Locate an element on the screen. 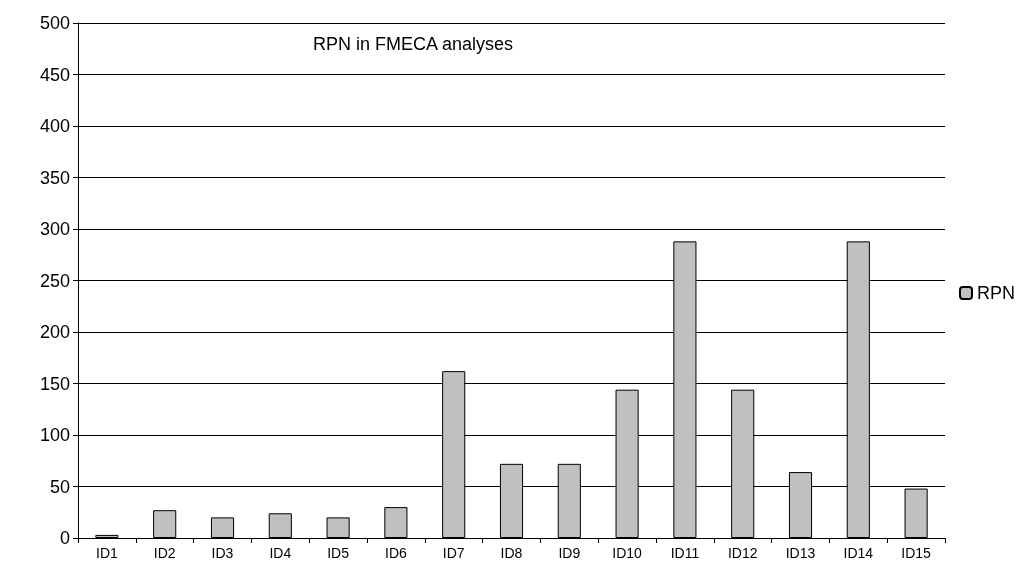 The height and width of the screenshot is (586, 1033). y-tick-label: 250 is located at coordinates (54, 280).